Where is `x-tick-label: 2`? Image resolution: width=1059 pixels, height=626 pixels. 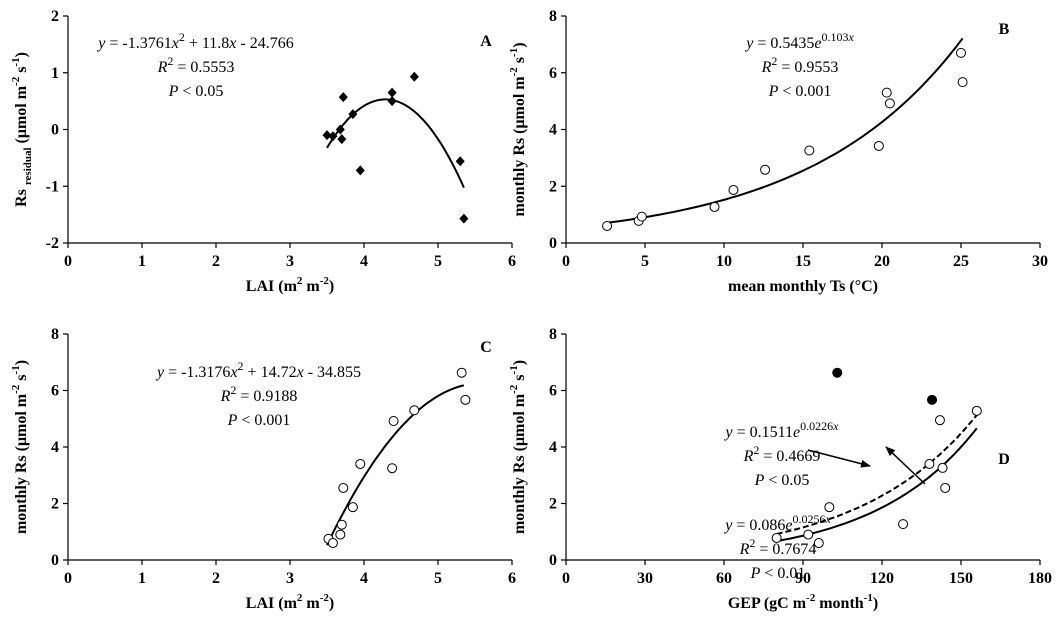 x-tick-label: 2 is located at coordinates (216, 261).